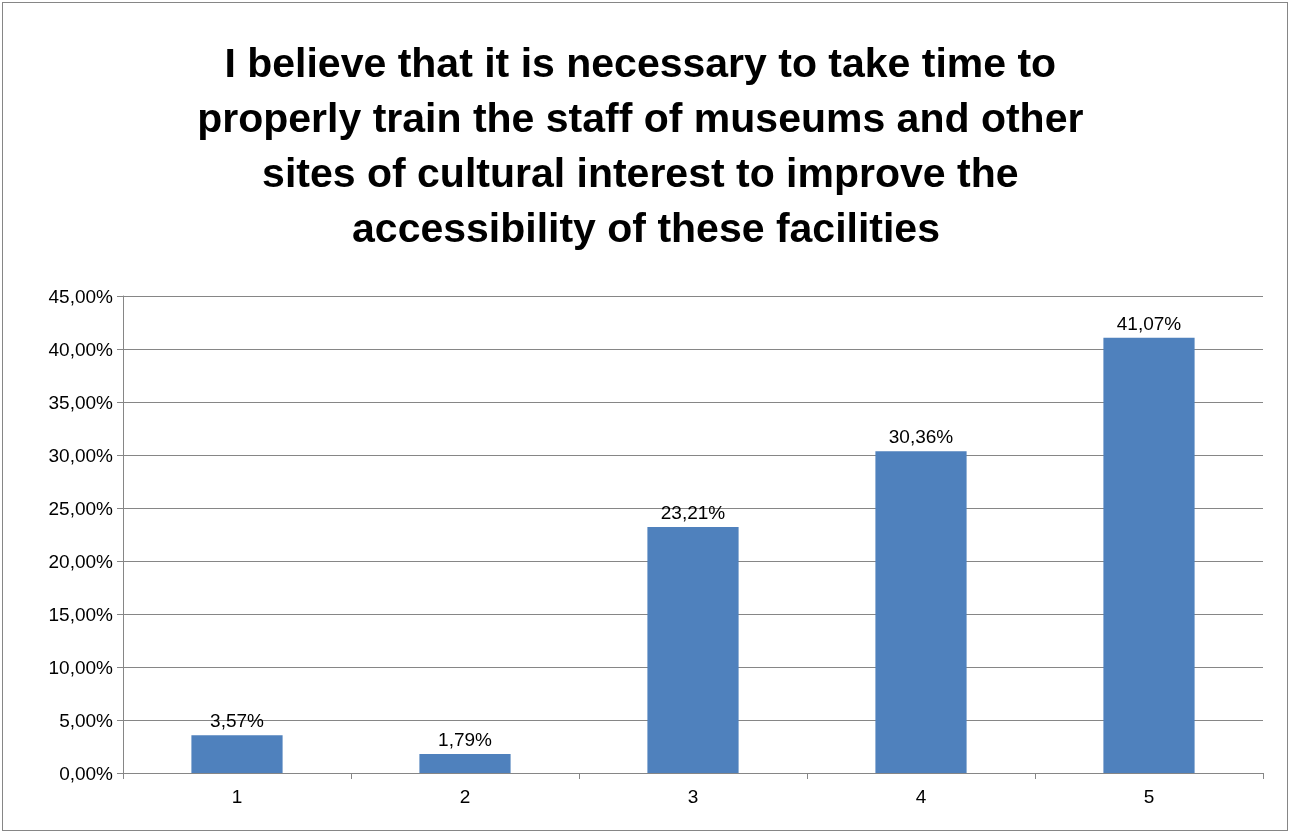  What do you see at coordinates (693, 796) in the screenshot?
I see `x-tick-label: 3` at bounding box center [693, 796].